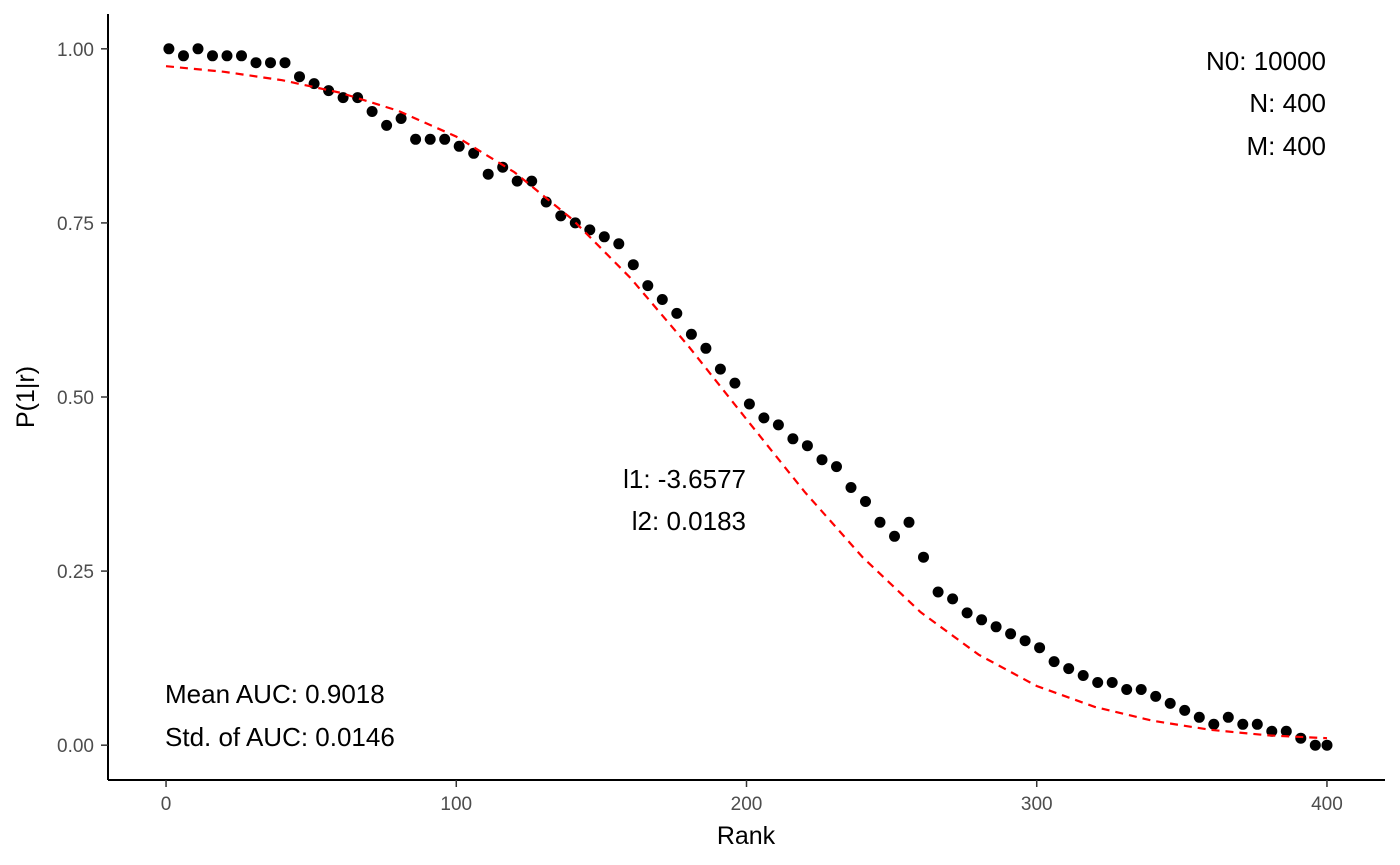  Describe the element at coordinates (166, 804) in the screenshot. I see `x-tick-label: 0` at that location.